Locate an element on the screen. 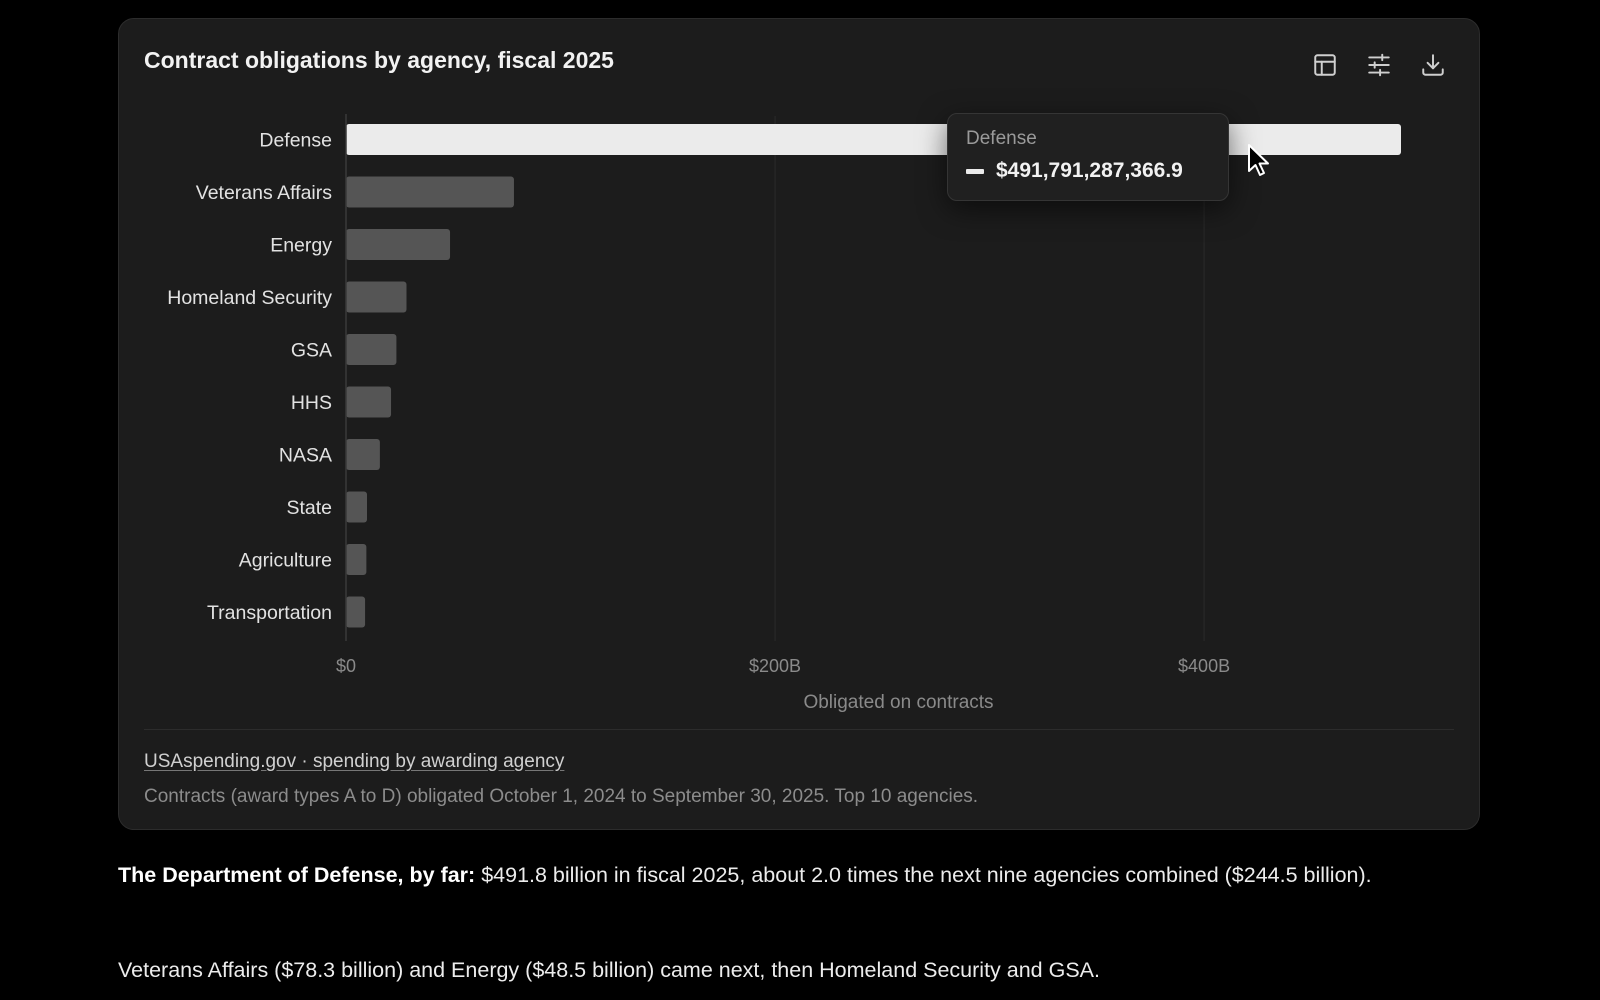 This screenshot has height=1000, width=1600. sliders-icon is located at coordinates (1379, 65).